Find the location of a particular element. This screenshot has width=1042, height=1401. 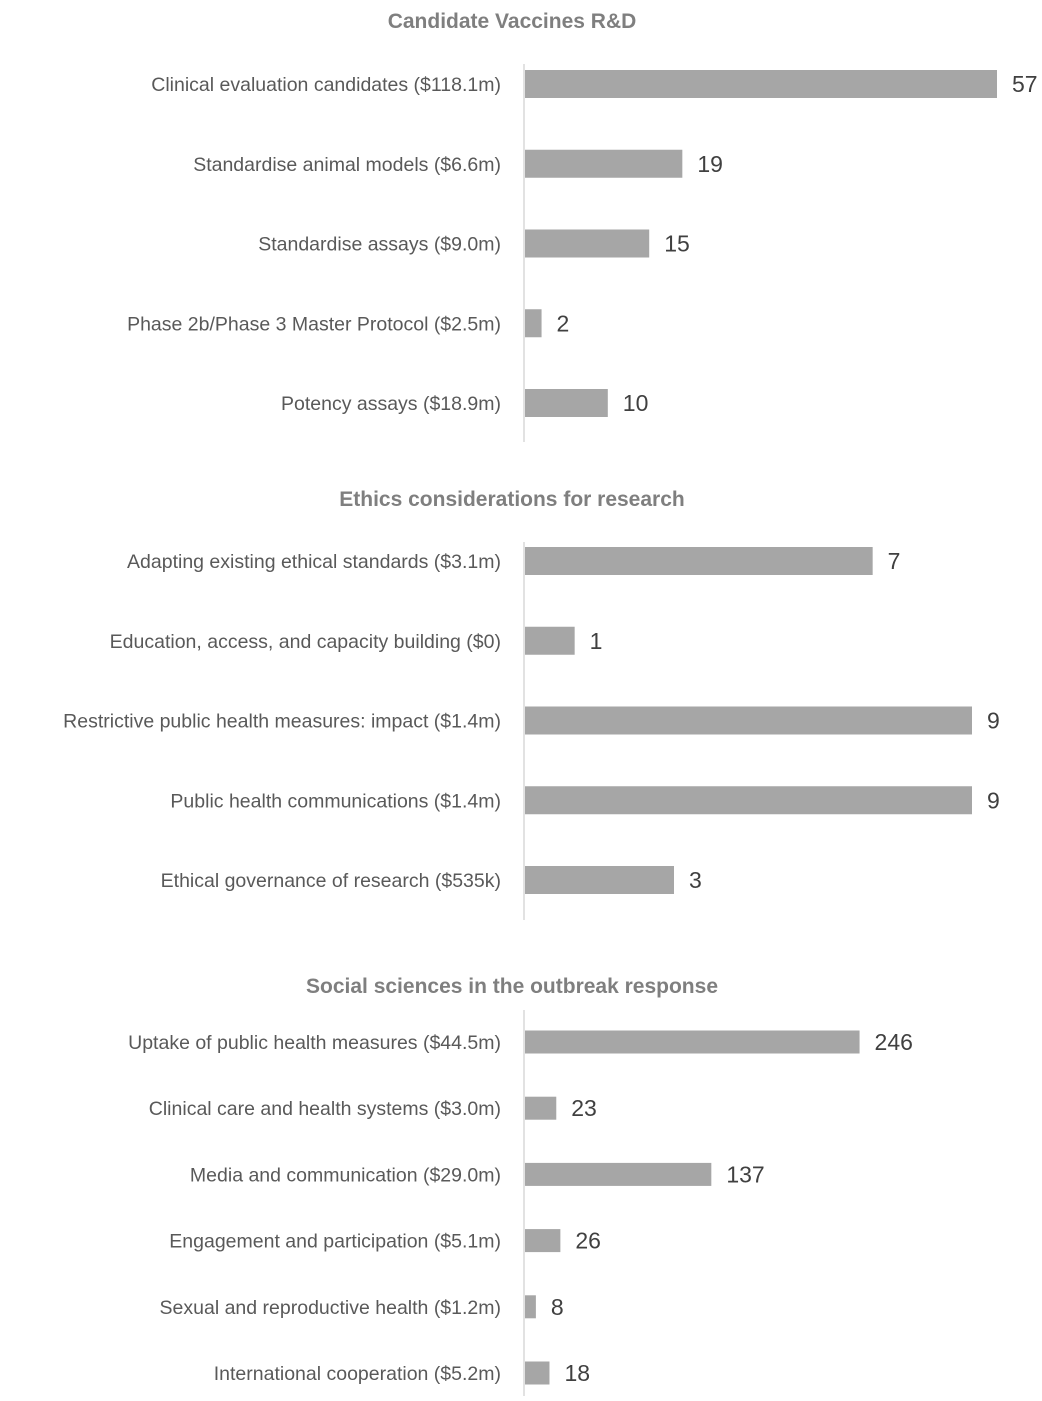

panel-2-ethical-governance-of-research-value-label: 3 is located at coordinates (695, 880).